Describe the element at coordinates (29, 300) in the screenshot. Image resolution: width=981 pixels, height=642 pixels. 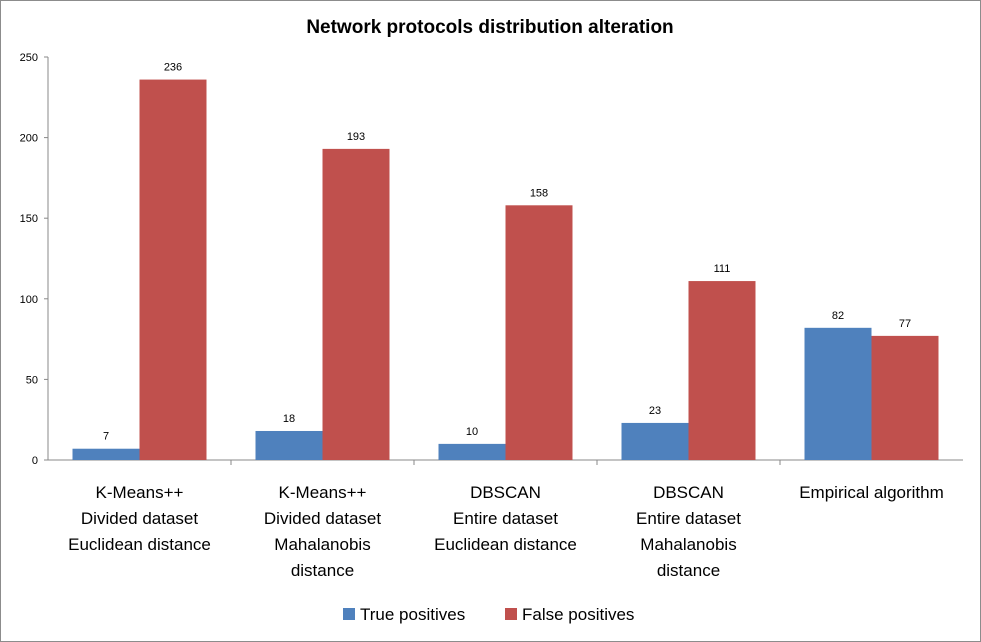
I see `y-tick-label: 100` at that location.